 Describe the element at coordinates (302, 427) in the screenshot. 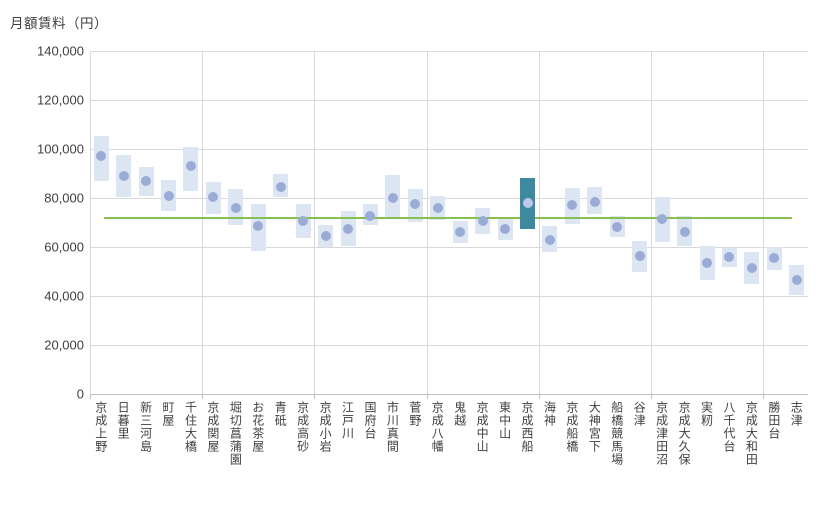

I see `x-category-label: 京成高砂` at that location.